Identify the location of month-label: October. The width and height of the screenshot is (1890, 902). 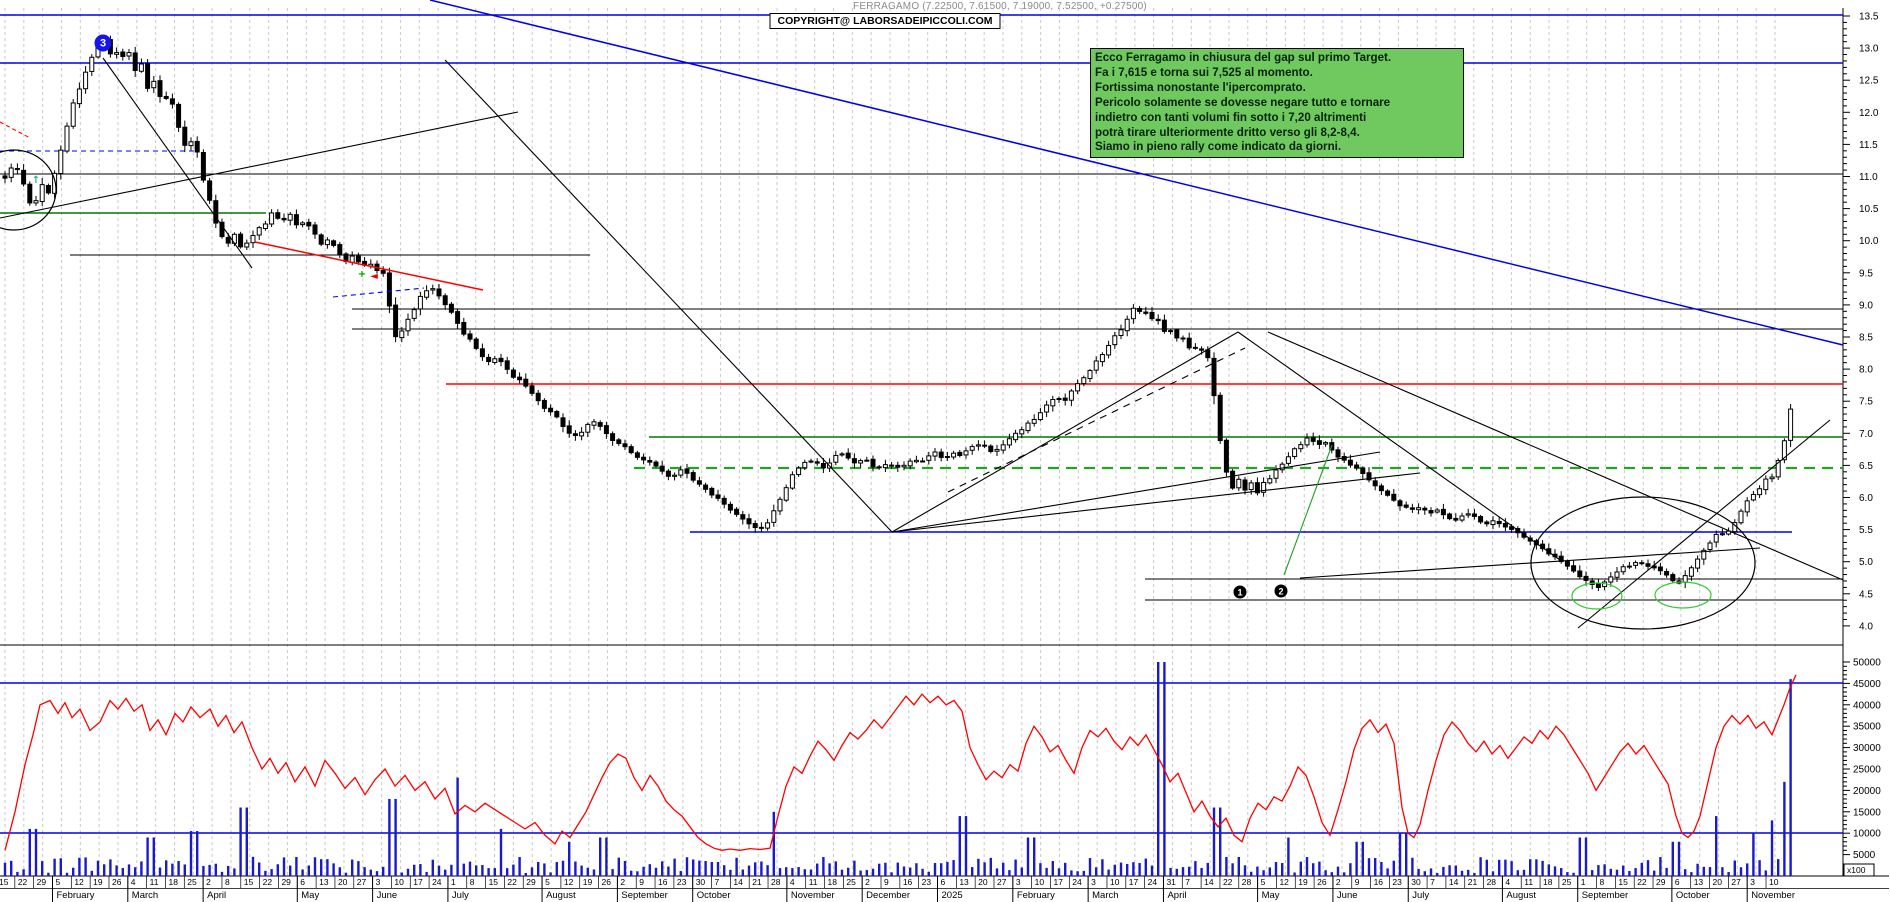
(714, 895).